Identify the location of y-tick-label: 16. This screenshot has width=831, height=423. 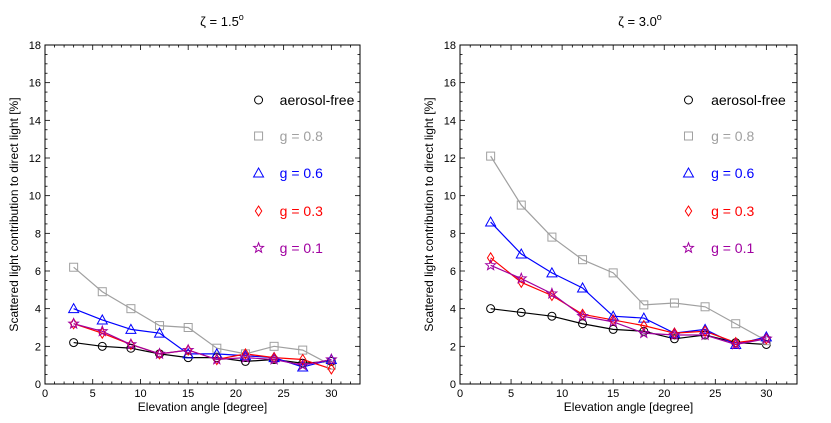
(35, 84).